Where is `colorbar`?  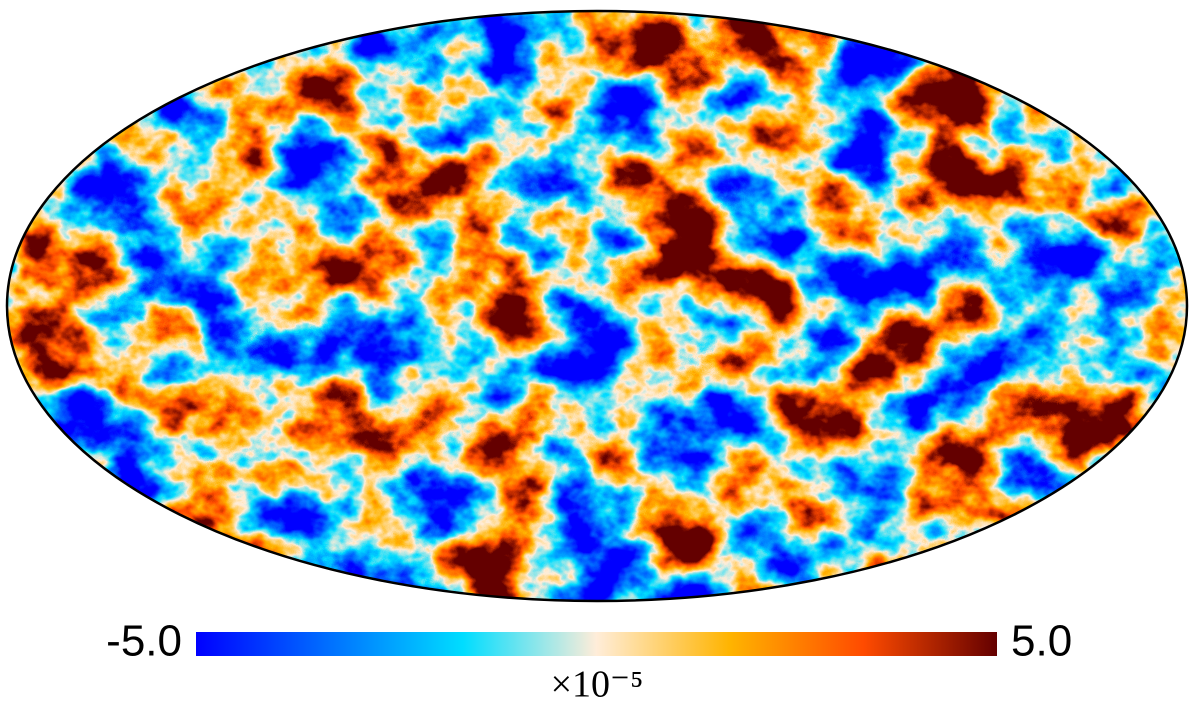
colorbar is located at coordinates (596, 644).